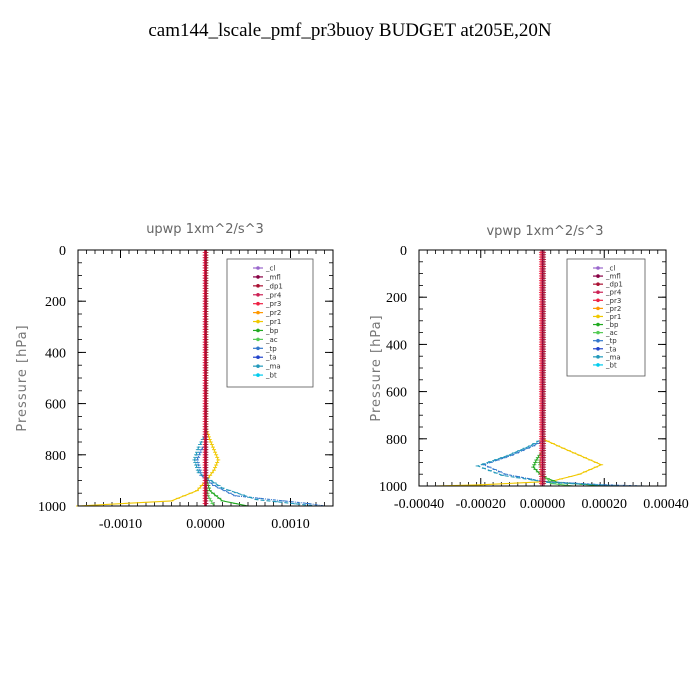 The width and height of the screenshot is (700, 700). What do you see at coordinates (205, 229) in the screenshot?
I see `panel-title: upwp 1xm^2/s^3` at bounding box center [205, 229].